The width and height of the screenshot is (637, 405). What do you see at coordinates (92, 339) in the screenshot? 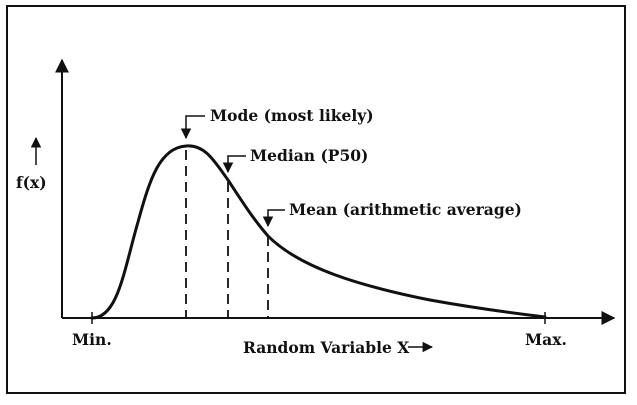
I see `min-label: Min.` at bounding box center [92, 339].